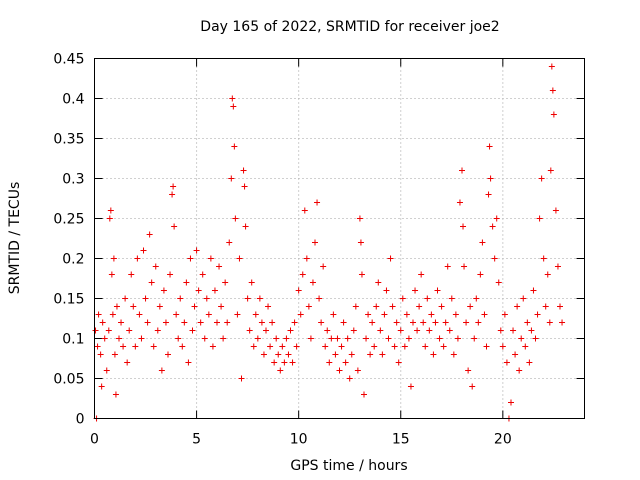 This screenshot has width=640, height=480. Describe the element at coordinates (73, 260) in the screenshot. I see `y-tick-label: 0.2` at that location.